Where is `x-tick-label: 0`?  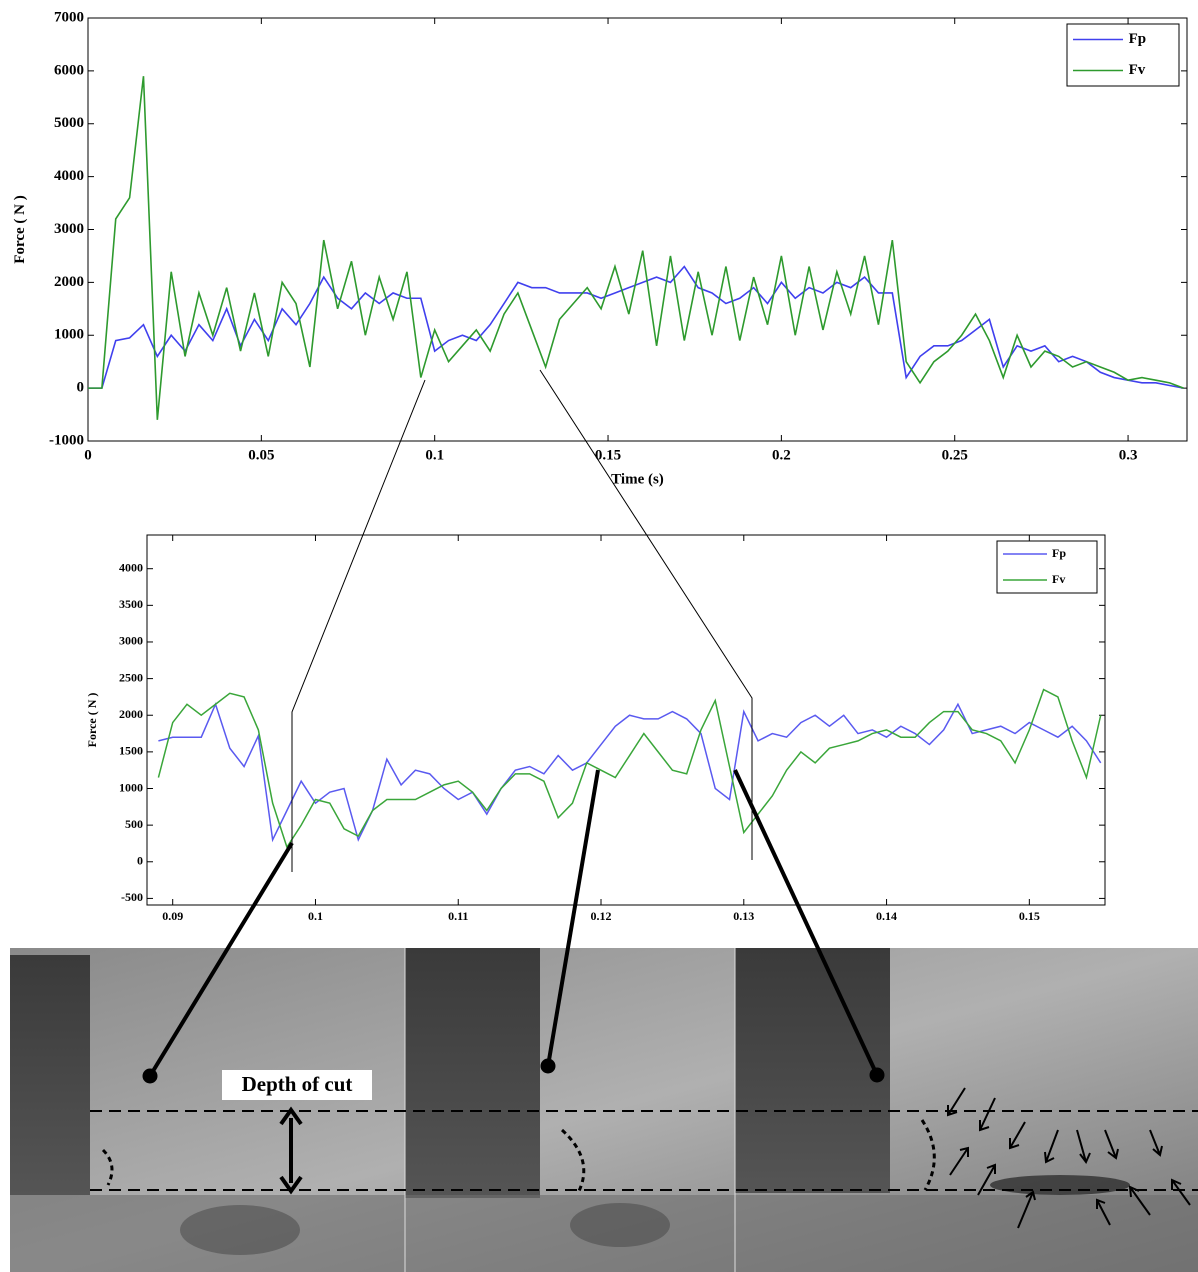
x-tick-label: 0 is located at coordinates (88, 455).